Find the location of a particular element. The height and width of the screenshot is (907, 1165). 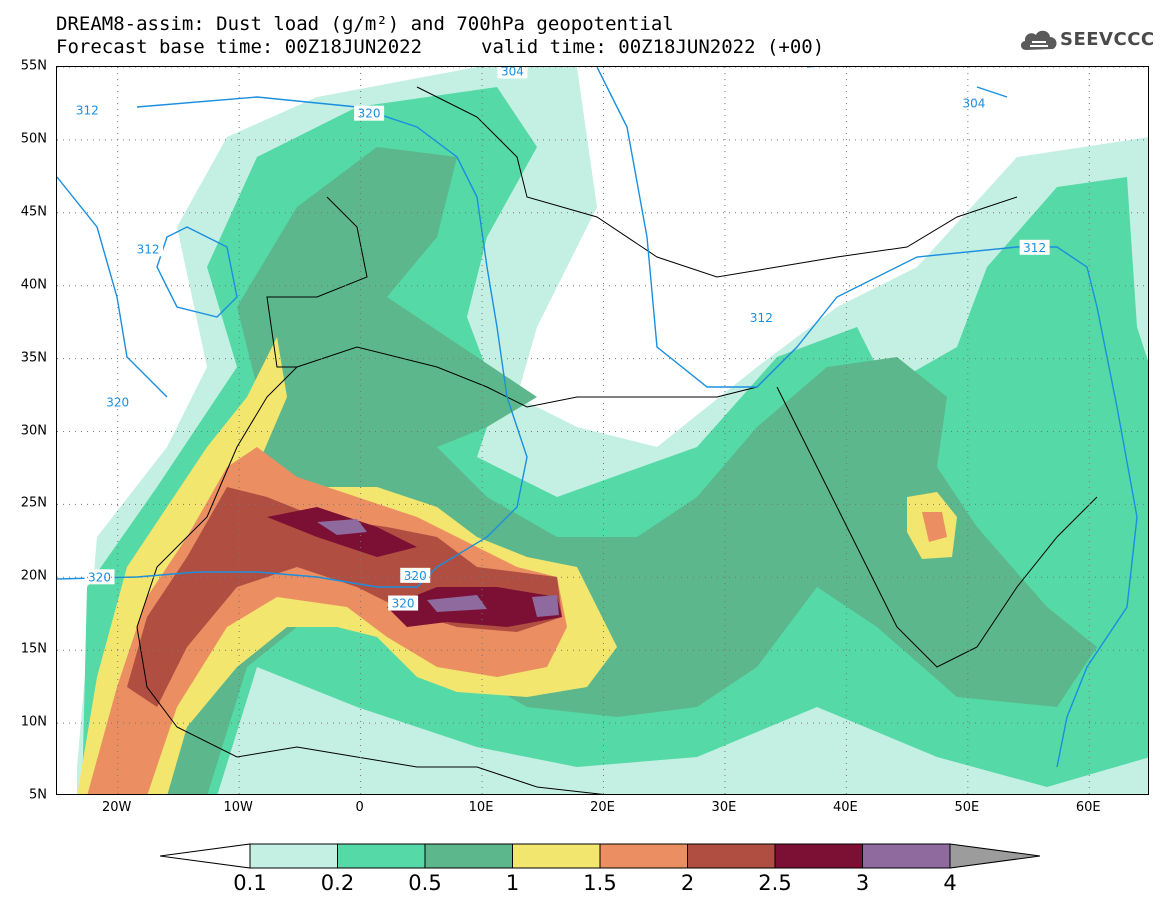

lon-label-60E: 60E is located at coordinates (1088, 807).